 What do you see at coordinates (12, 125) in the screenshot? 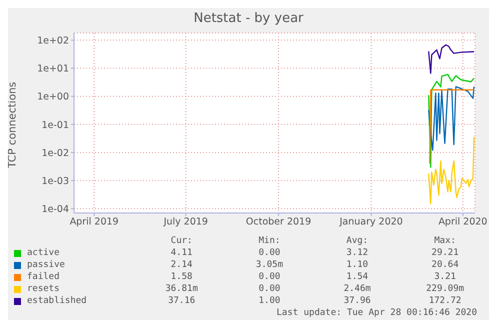
I see `y-axis-title: TCP connections` at bounding box center [12, 125].